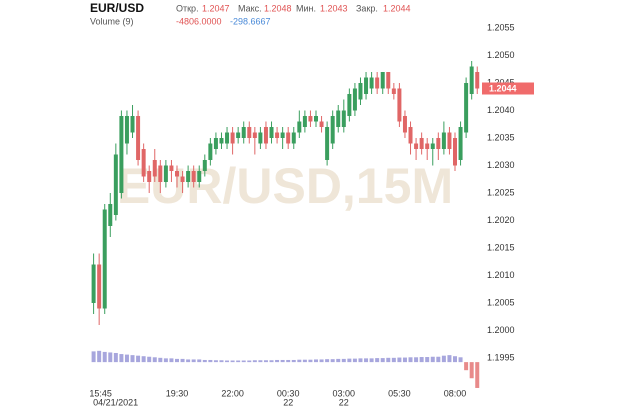  I want to click on y-tick-label: 1.1995, so click(501, 357).